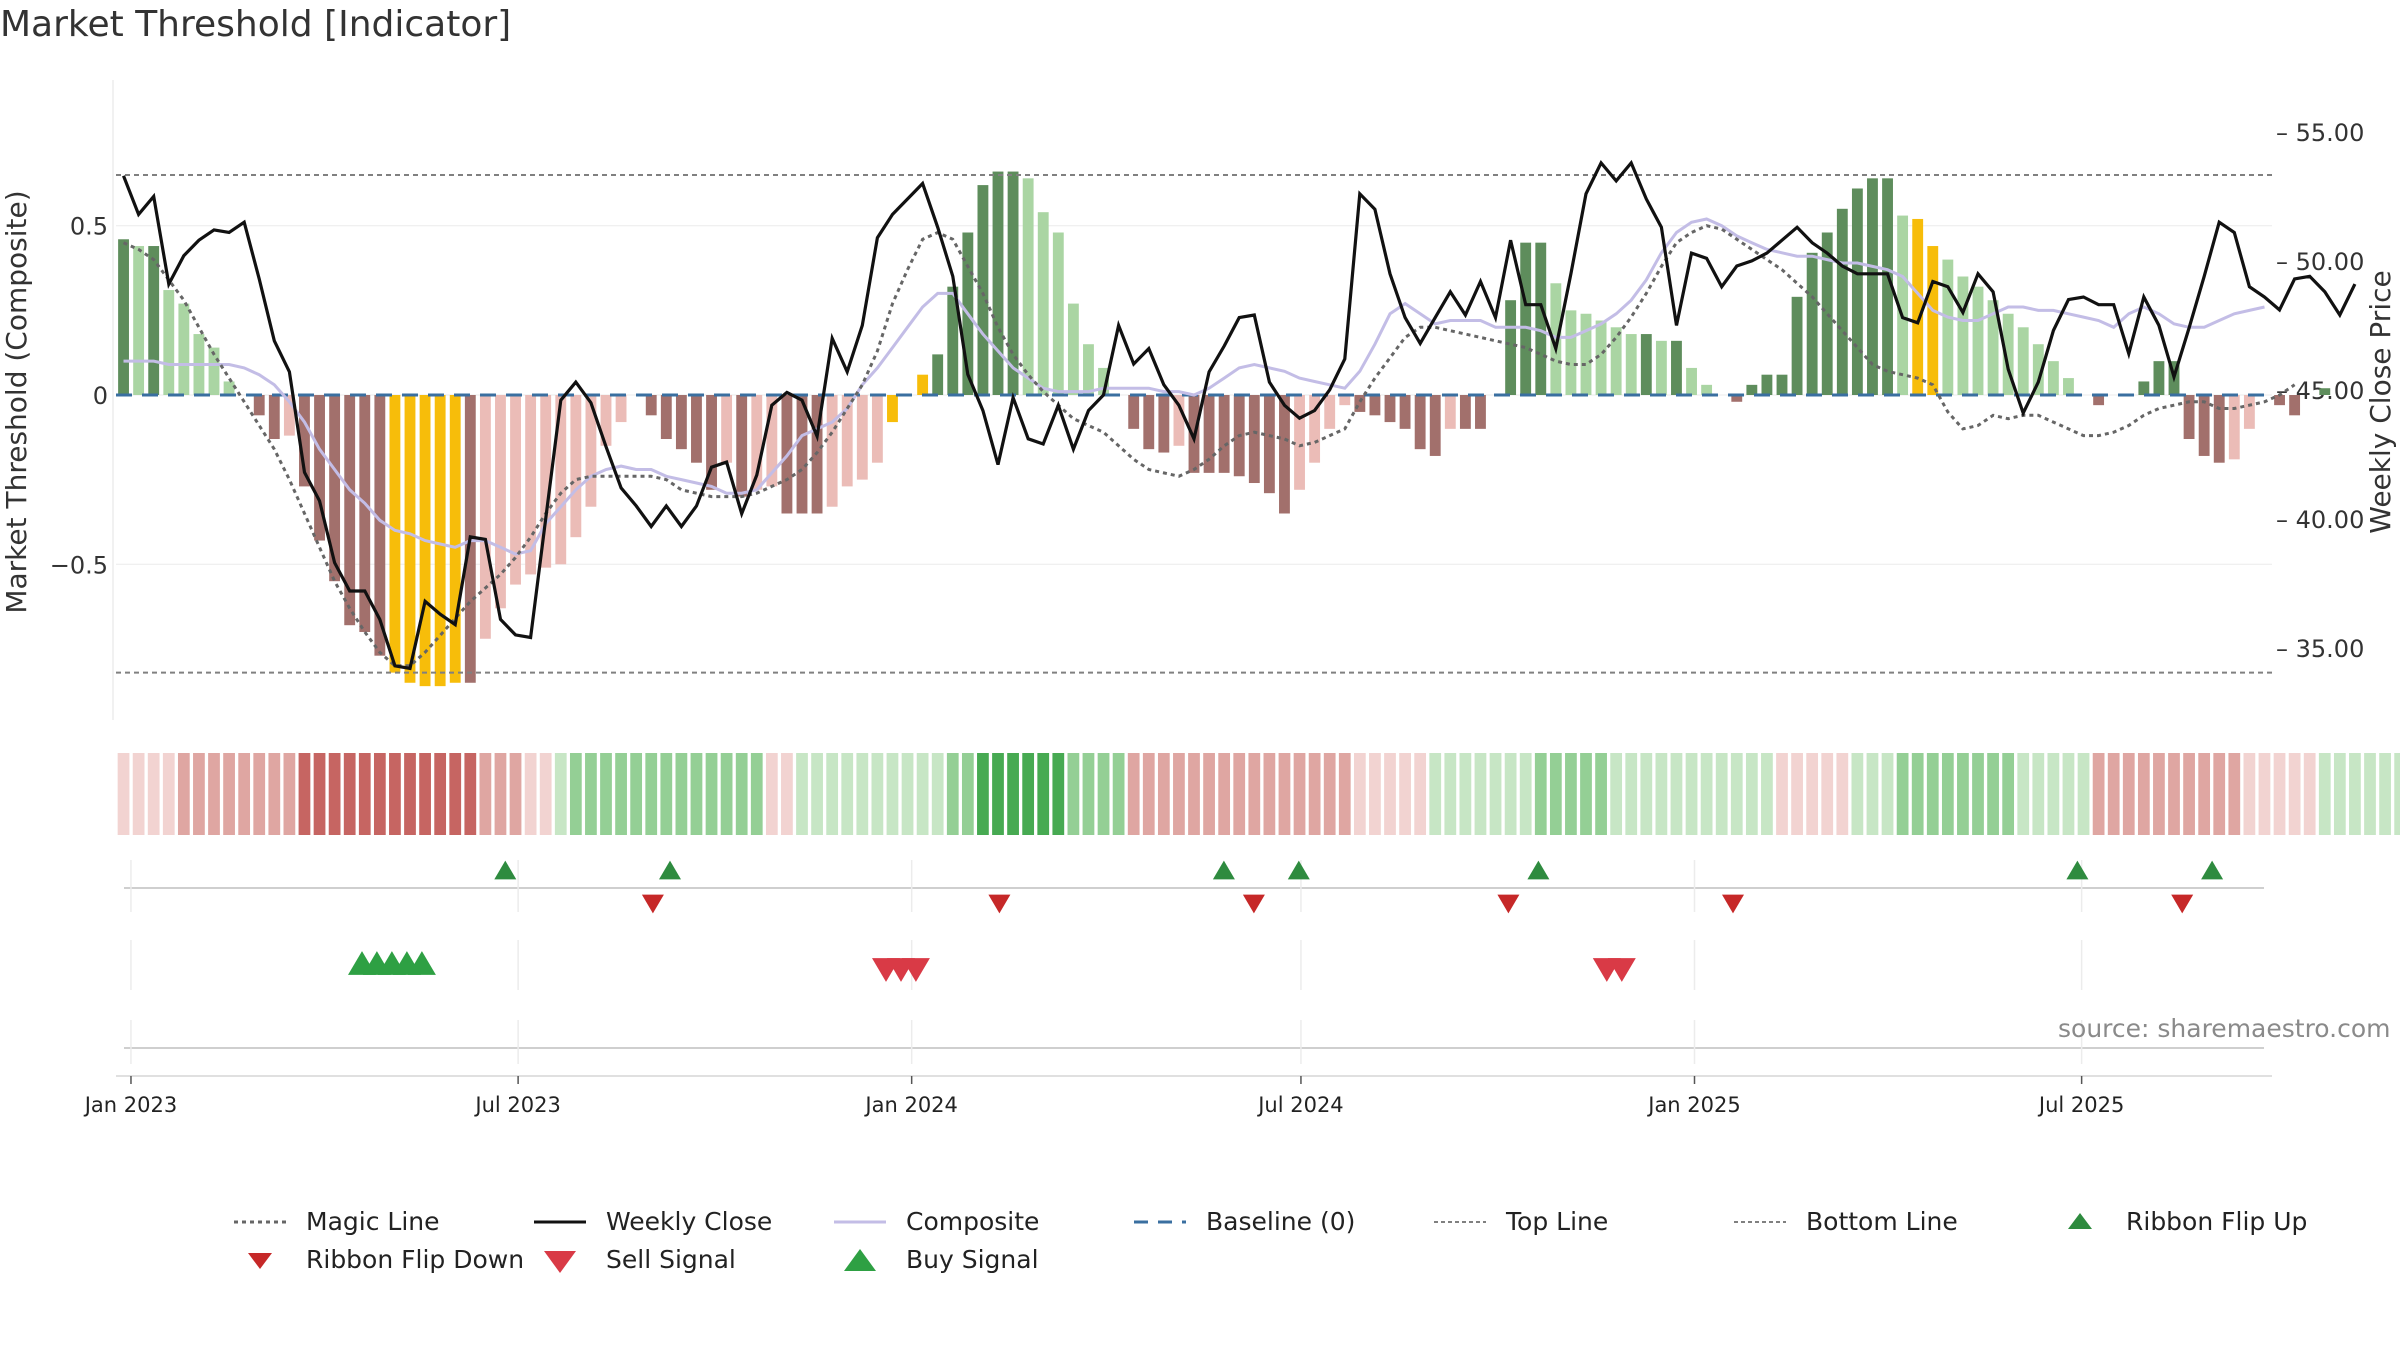 This screenshot has height=1350, width=2400. I want to click on legend-label: Ribbon Flip Up, so click(2217, 1221).